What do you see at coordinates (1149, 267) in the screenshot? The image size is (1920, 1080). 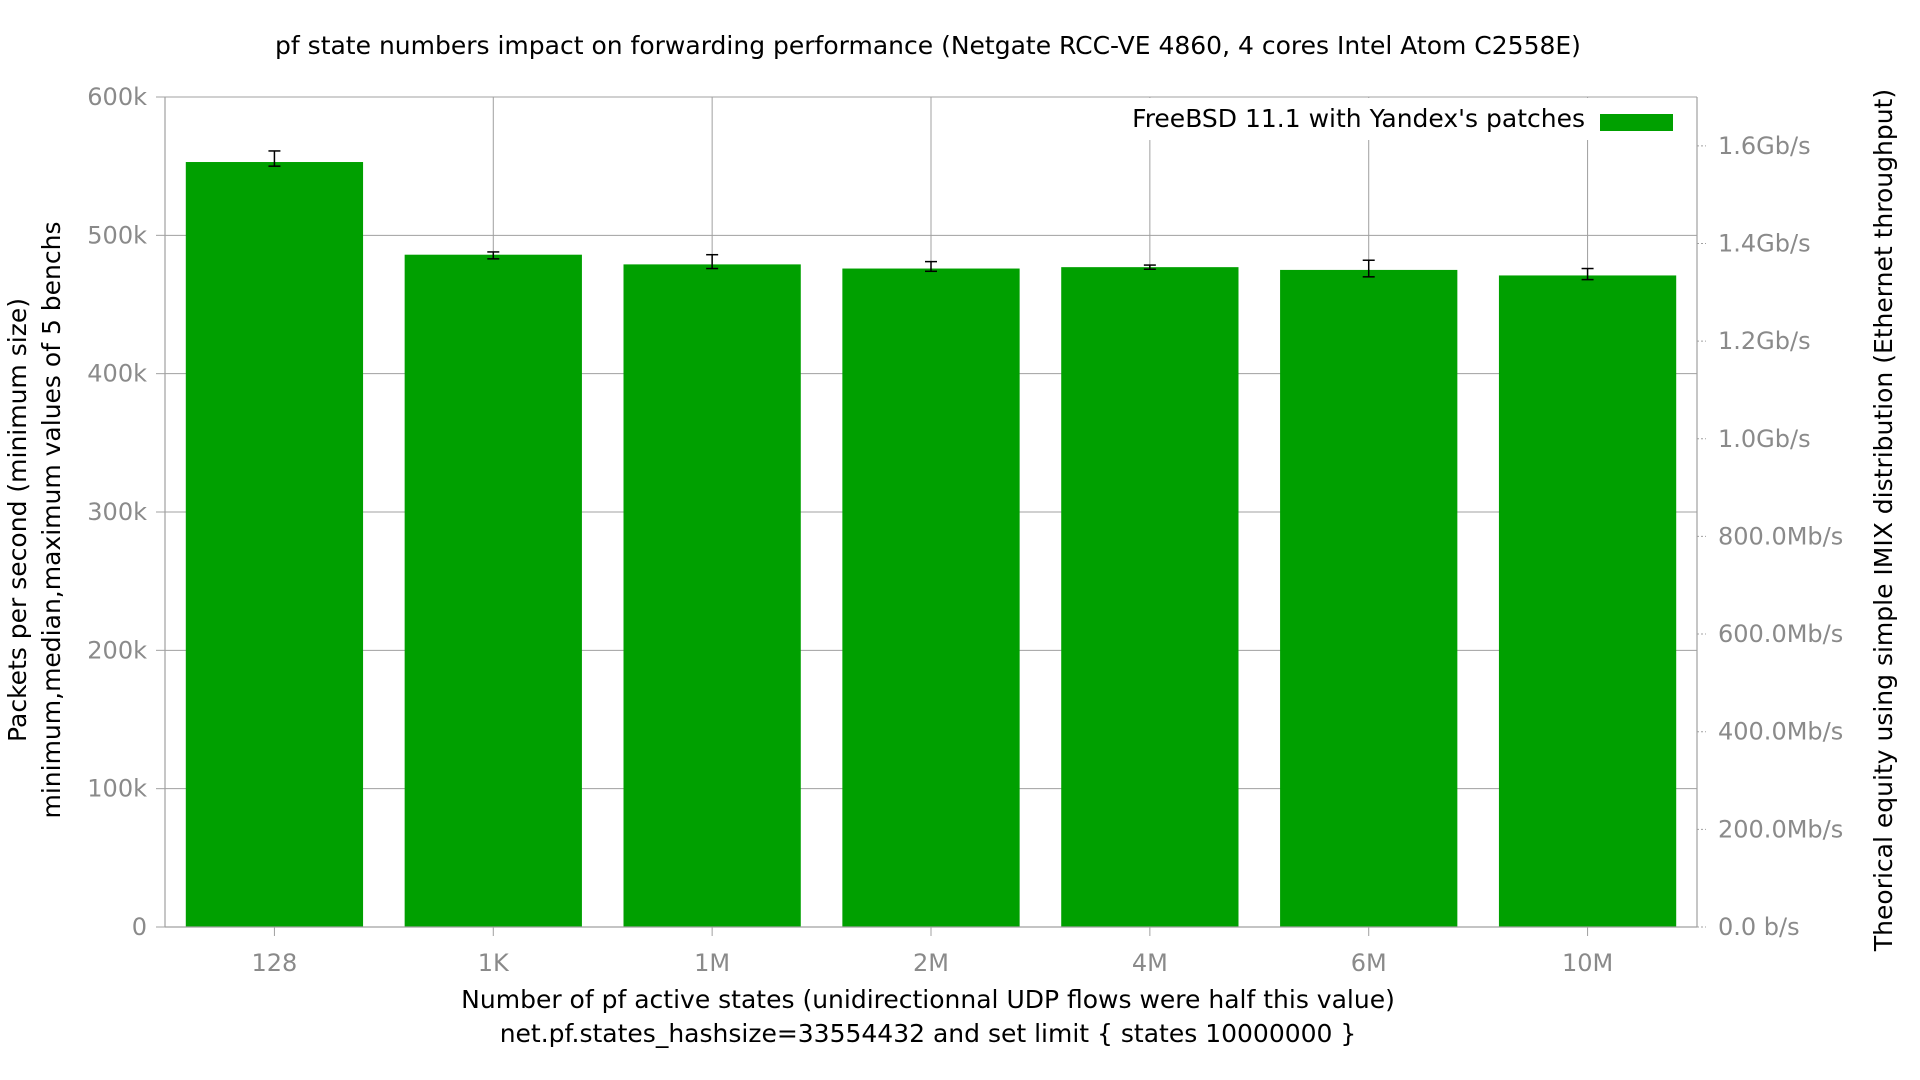 I see `error-bar-4M` at bounding box center [1149, 267].